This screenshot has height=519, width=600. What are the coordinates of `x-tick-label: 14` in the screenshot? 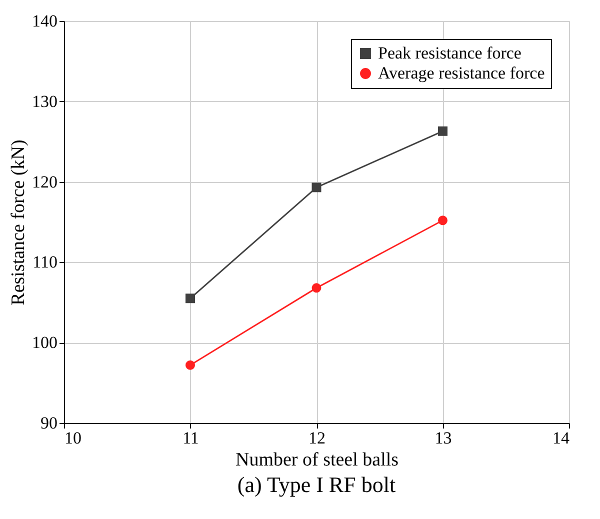 It's located at (561, 438).